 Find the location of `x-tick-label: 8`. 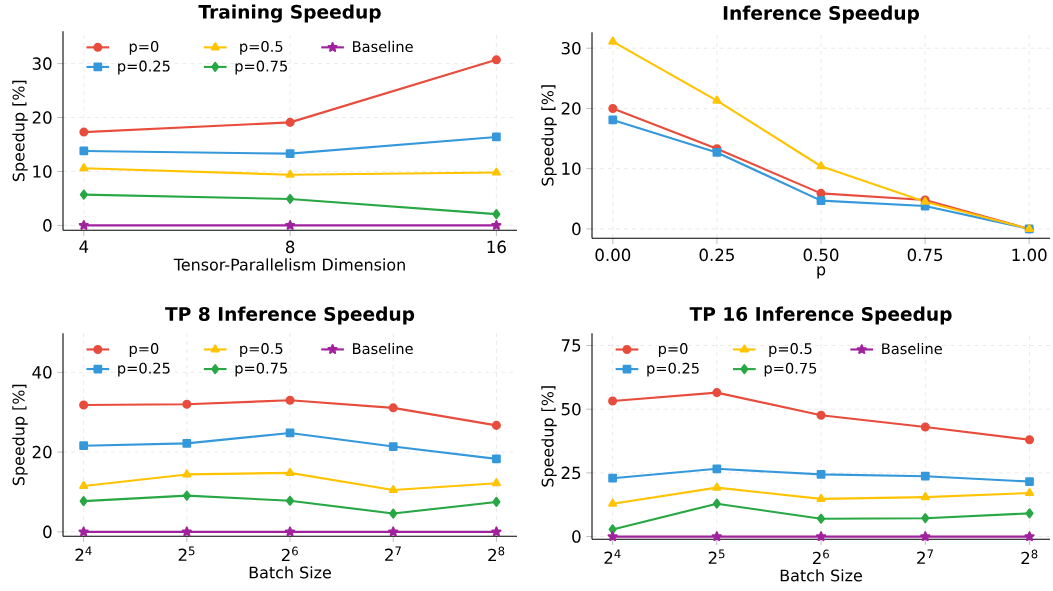

x-tick-label: 8 is located at coordinates (290, 247).